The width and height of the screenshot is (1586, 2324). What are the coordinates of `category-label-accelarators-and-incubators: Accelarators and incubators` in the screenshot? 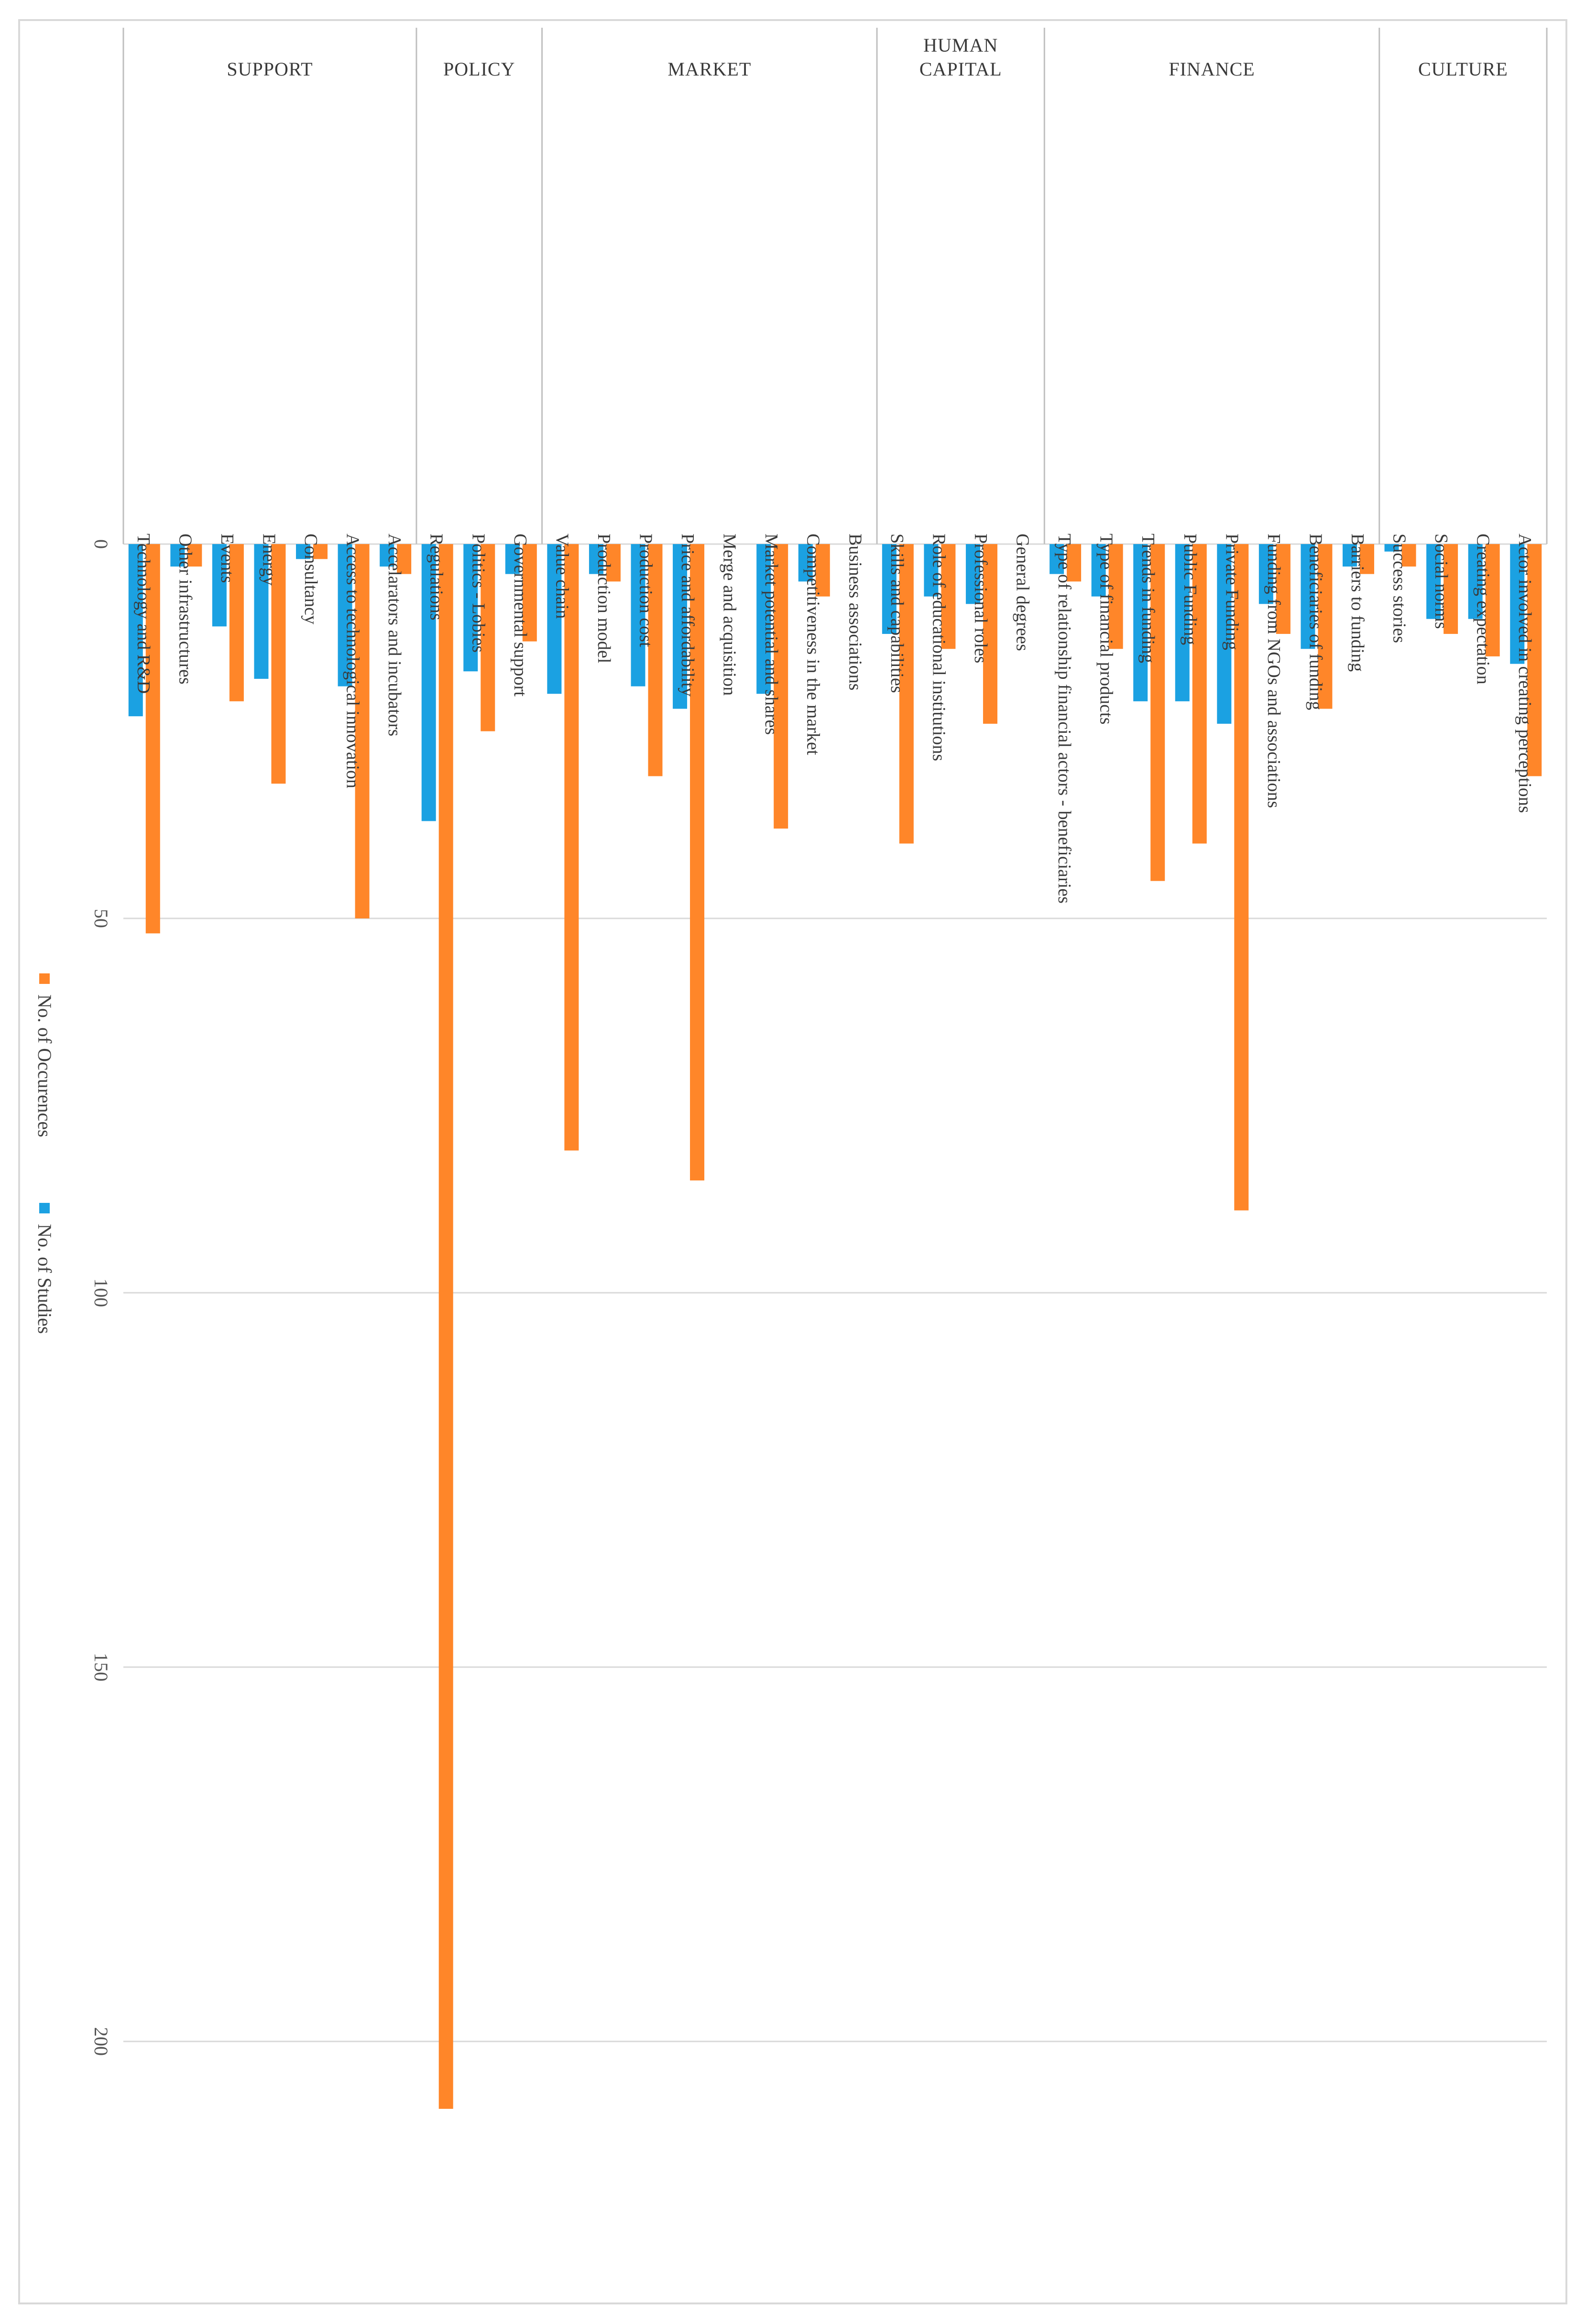 It's located at (394, 635).